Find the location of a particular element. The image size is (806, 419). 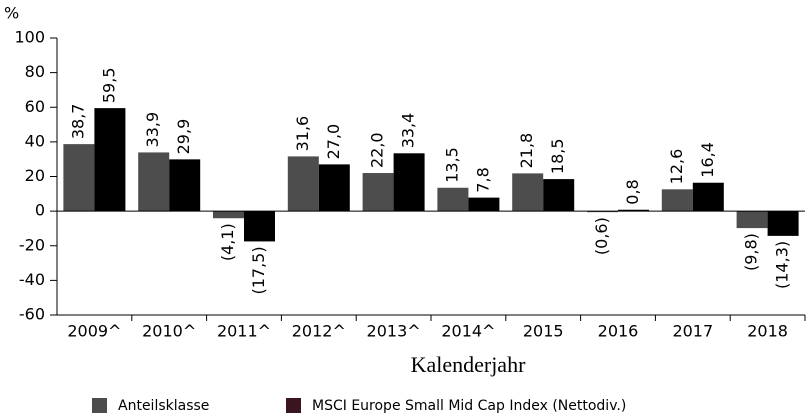

value-label: 38,7 is located at coordinates (77, 122).